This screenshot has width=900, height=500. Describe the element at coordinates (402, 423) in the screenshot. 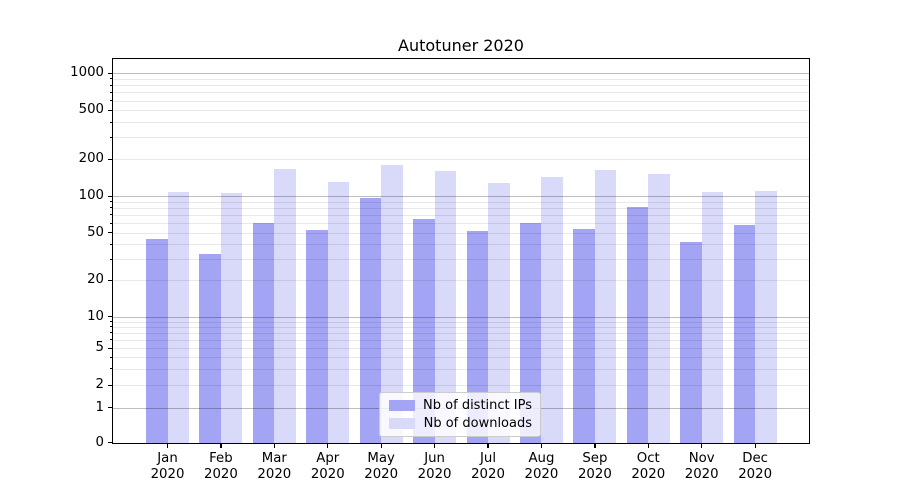

I see `legend-swatch-downloads-icon` at that location.